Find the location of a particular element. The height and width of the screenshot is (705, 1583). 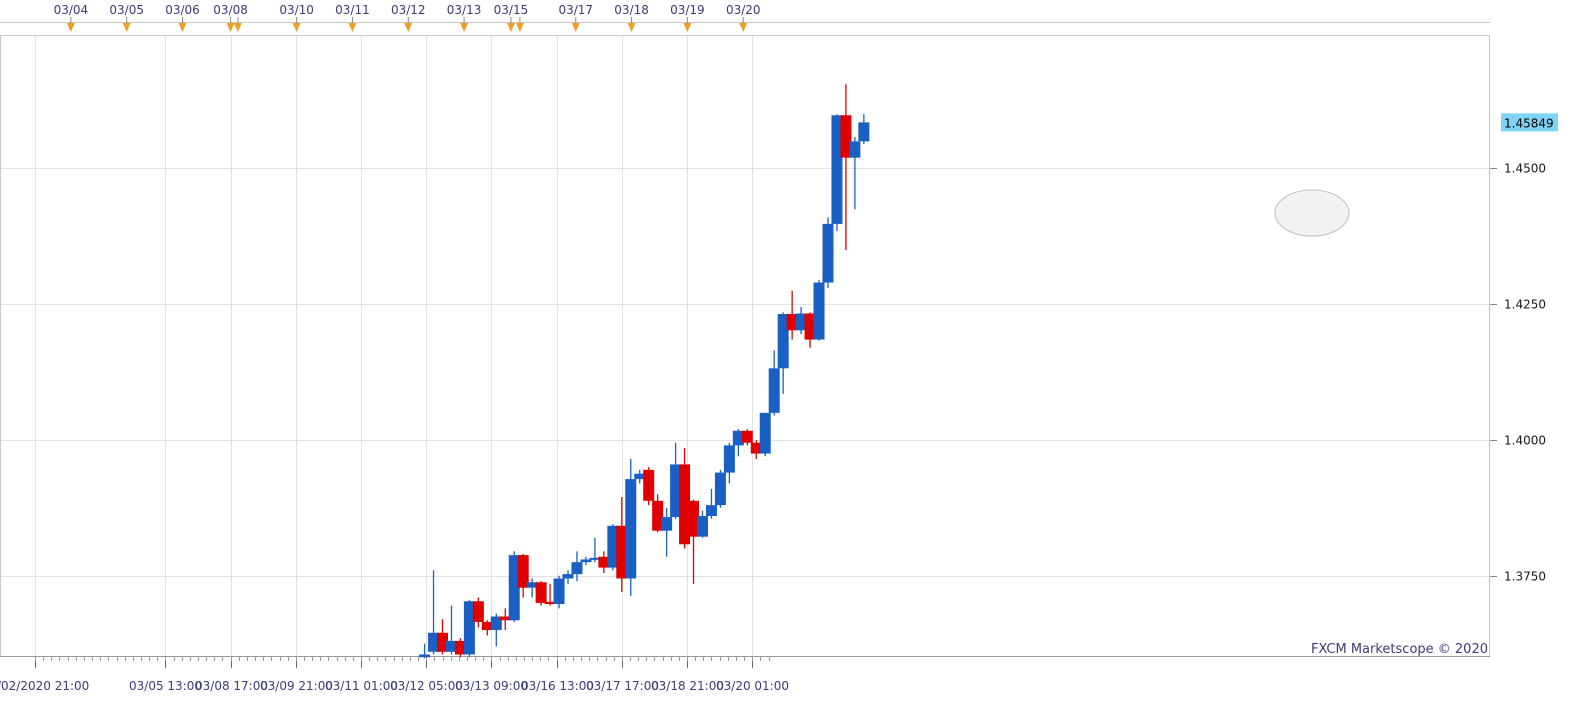

day-label: 03/17 is located at coordinates (575, 10).